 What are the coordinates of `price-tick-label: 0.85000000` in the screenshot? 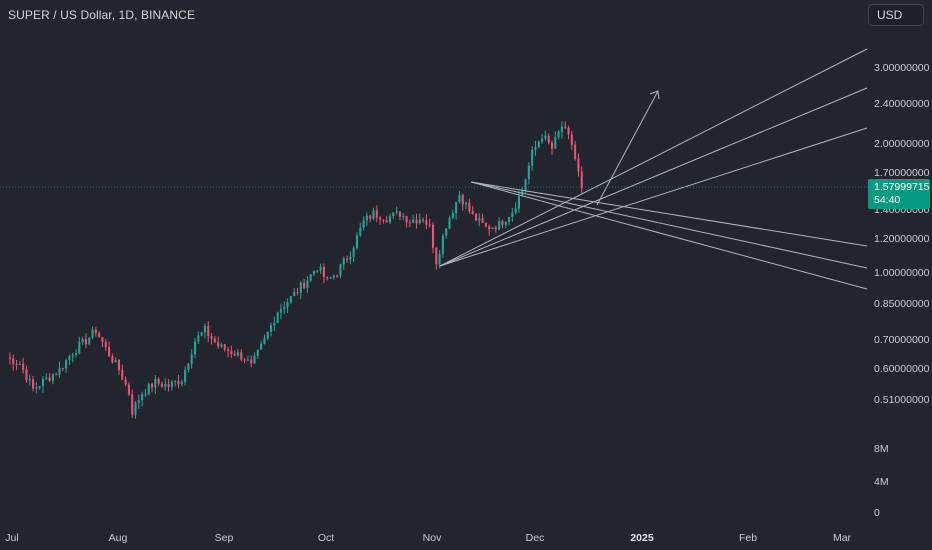 It's located at (902, 304).